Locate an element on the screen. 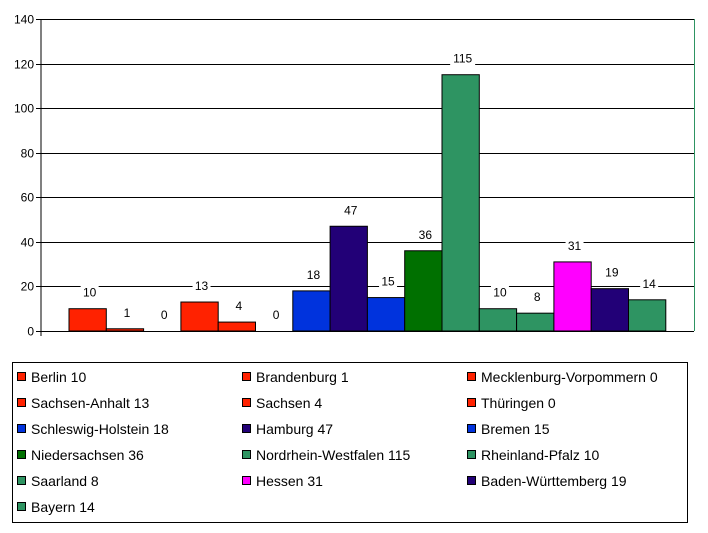 This screenshot has height=533, width=708. legend-item: Niedersachsen 36 is located at coordinates (80, 455).